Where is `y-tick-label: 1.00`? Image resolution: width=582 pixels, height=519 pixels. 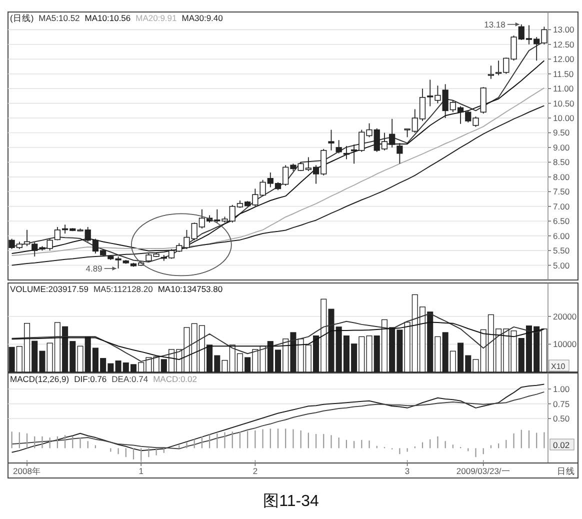
y-tick-label: 1.00 is located at coordinates (561, 389).